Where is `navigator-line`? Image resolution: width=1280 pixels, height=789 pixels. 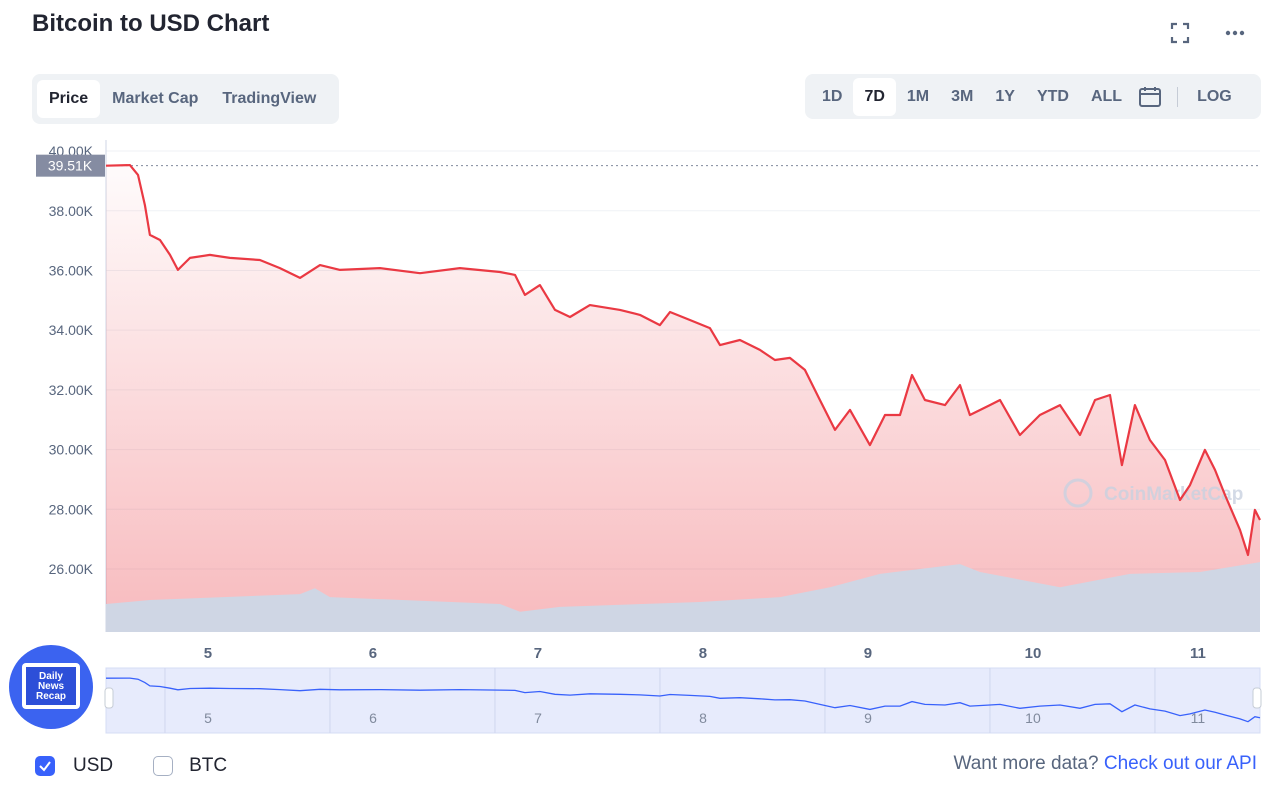
navigator-line is located at coordinates (683, 700).